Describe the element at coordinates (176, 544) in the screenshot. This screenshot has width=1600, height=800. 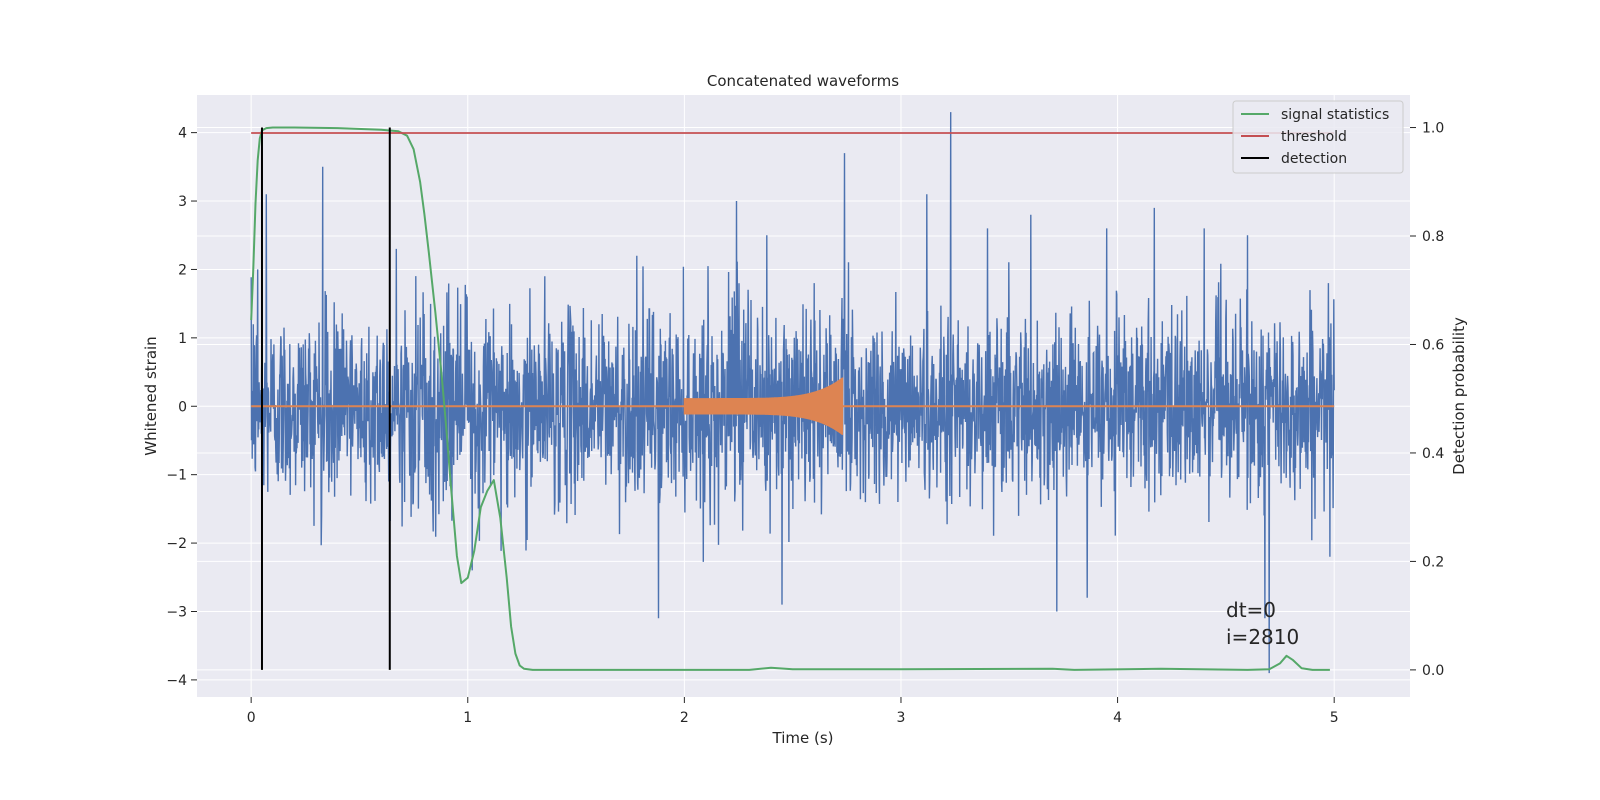
I see `left-tick-label: −2` at that location.